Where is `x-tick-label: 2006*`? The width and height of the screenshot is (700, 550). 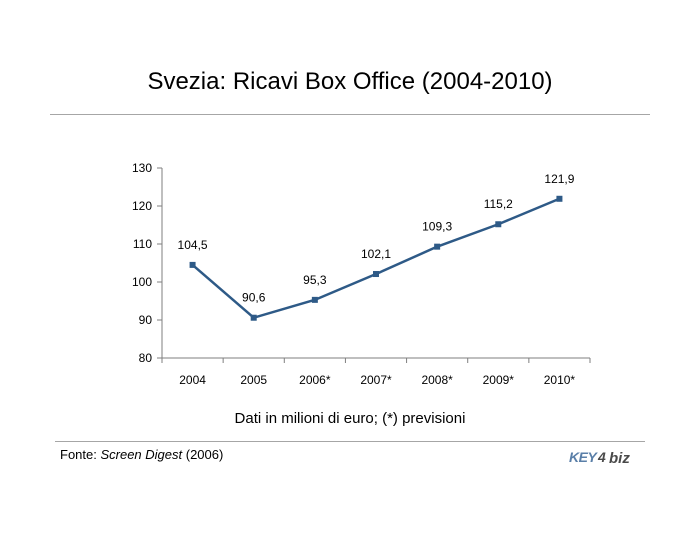 x-tick-label: 2006* is located at coordinates (315, 380).